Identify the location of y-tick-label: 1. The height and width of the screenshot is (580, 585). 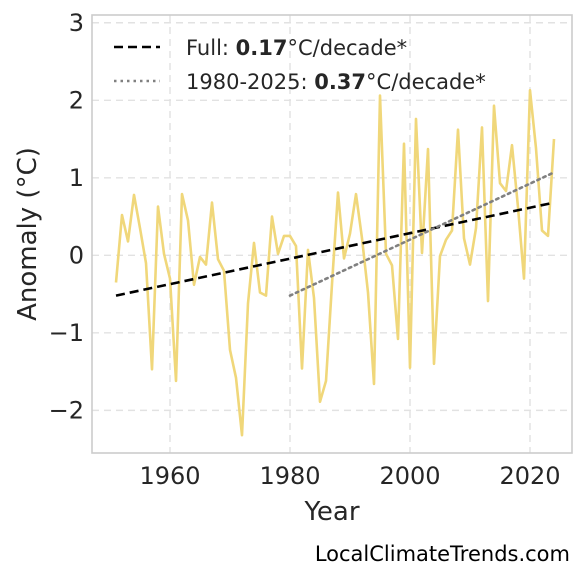
(76, 178).